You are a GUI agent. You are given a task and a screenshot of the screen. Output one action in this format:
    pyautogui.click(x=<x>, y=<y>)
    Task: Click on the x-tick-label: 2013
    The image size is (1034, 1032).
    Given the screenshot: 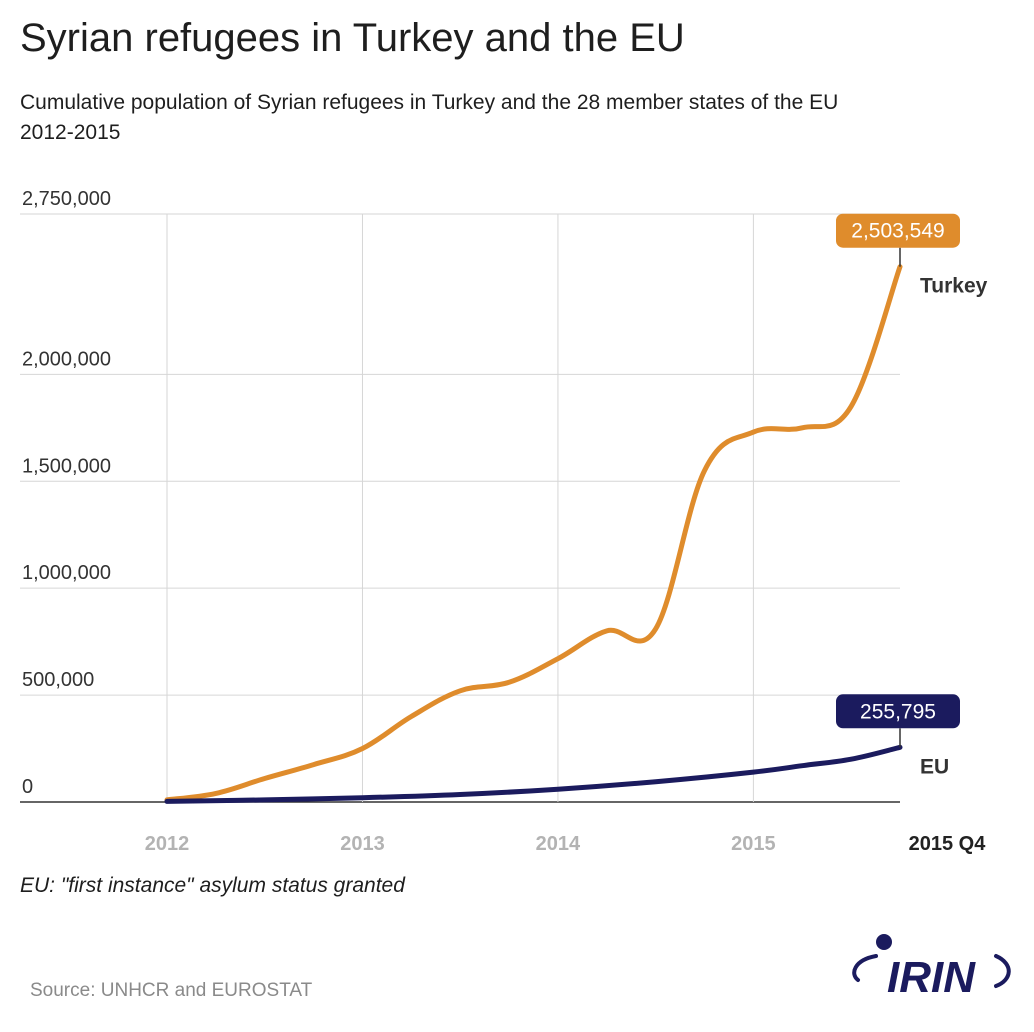 What is the action you would take?
    pyautogui.click(x=362, y=844)
    